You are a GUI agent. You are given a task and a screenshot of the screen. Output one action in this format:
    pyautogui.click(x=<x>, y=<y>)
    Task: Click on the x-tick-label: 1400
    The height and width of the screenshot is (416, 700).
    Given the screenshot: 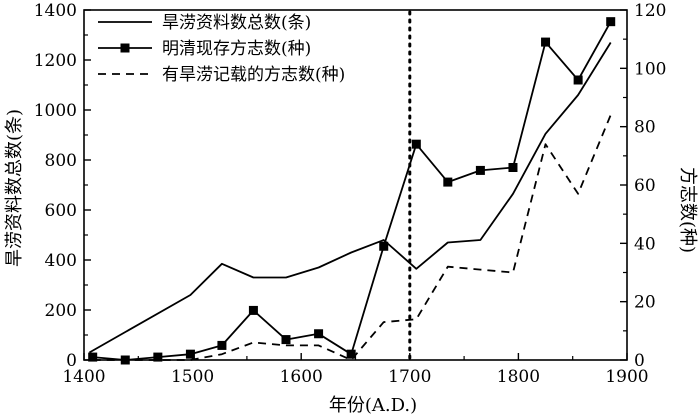 What is the action you would take?
    pyautogui.click(x=83, y=377)
    